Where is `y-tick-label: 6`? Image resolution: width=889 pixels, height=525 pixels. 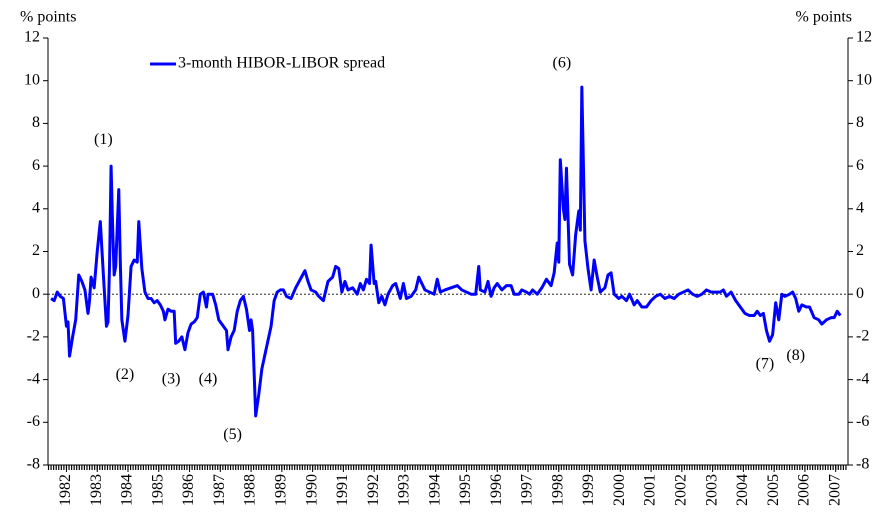 y-tick-label: 6 is located at coordinates (36, 165).